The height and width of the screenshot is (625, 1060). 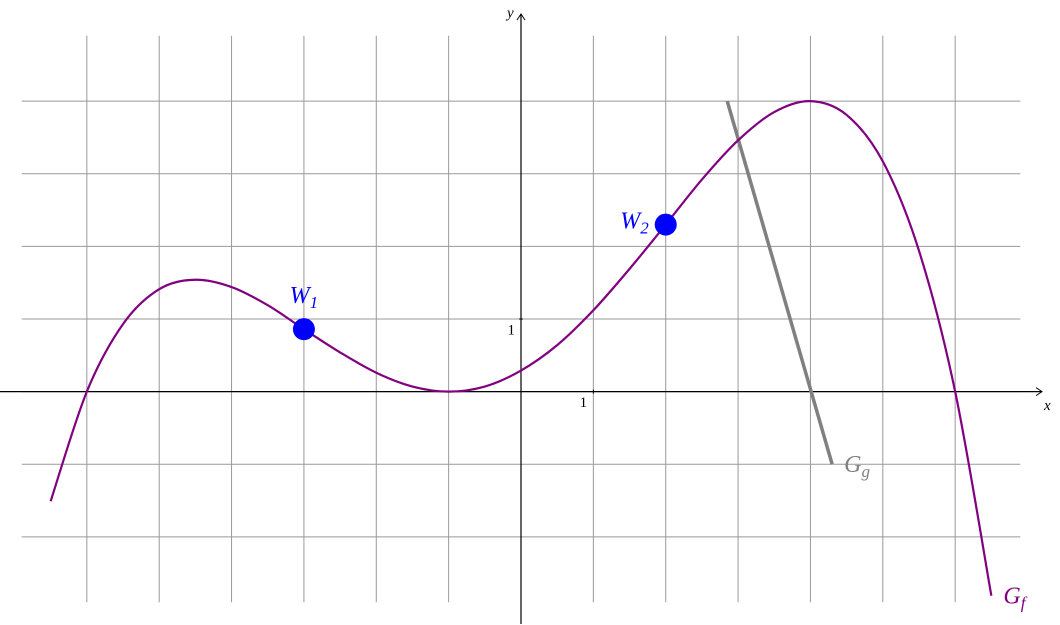 I want to click on label-sub: 1, so click(x=314, y=302).